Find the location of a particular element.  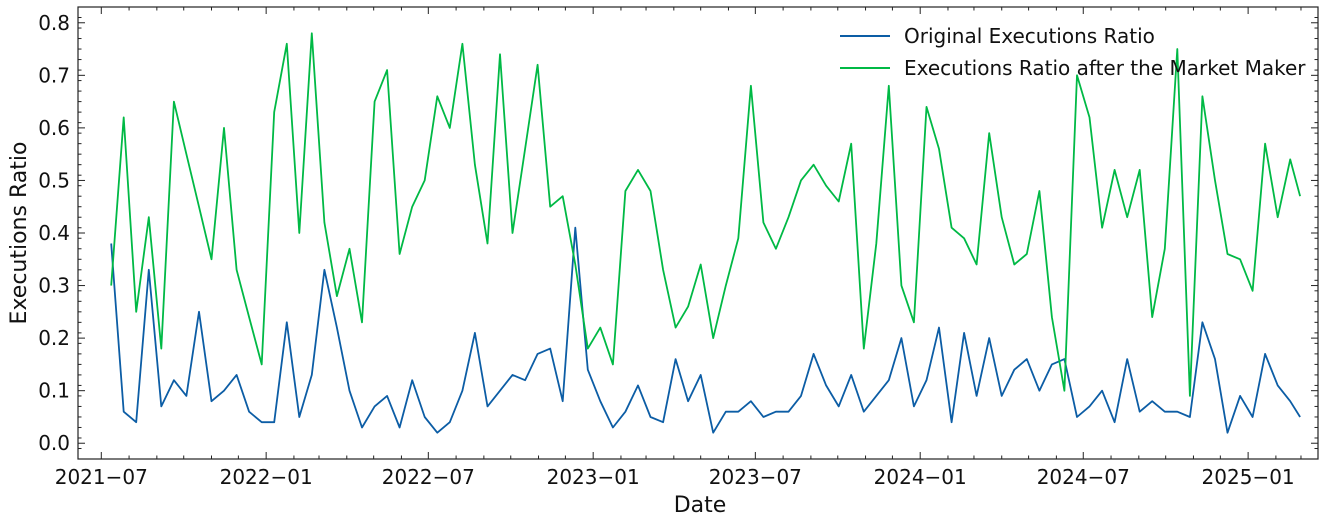

y-tick-label: 0.1 is located at coordinates (54, 391).